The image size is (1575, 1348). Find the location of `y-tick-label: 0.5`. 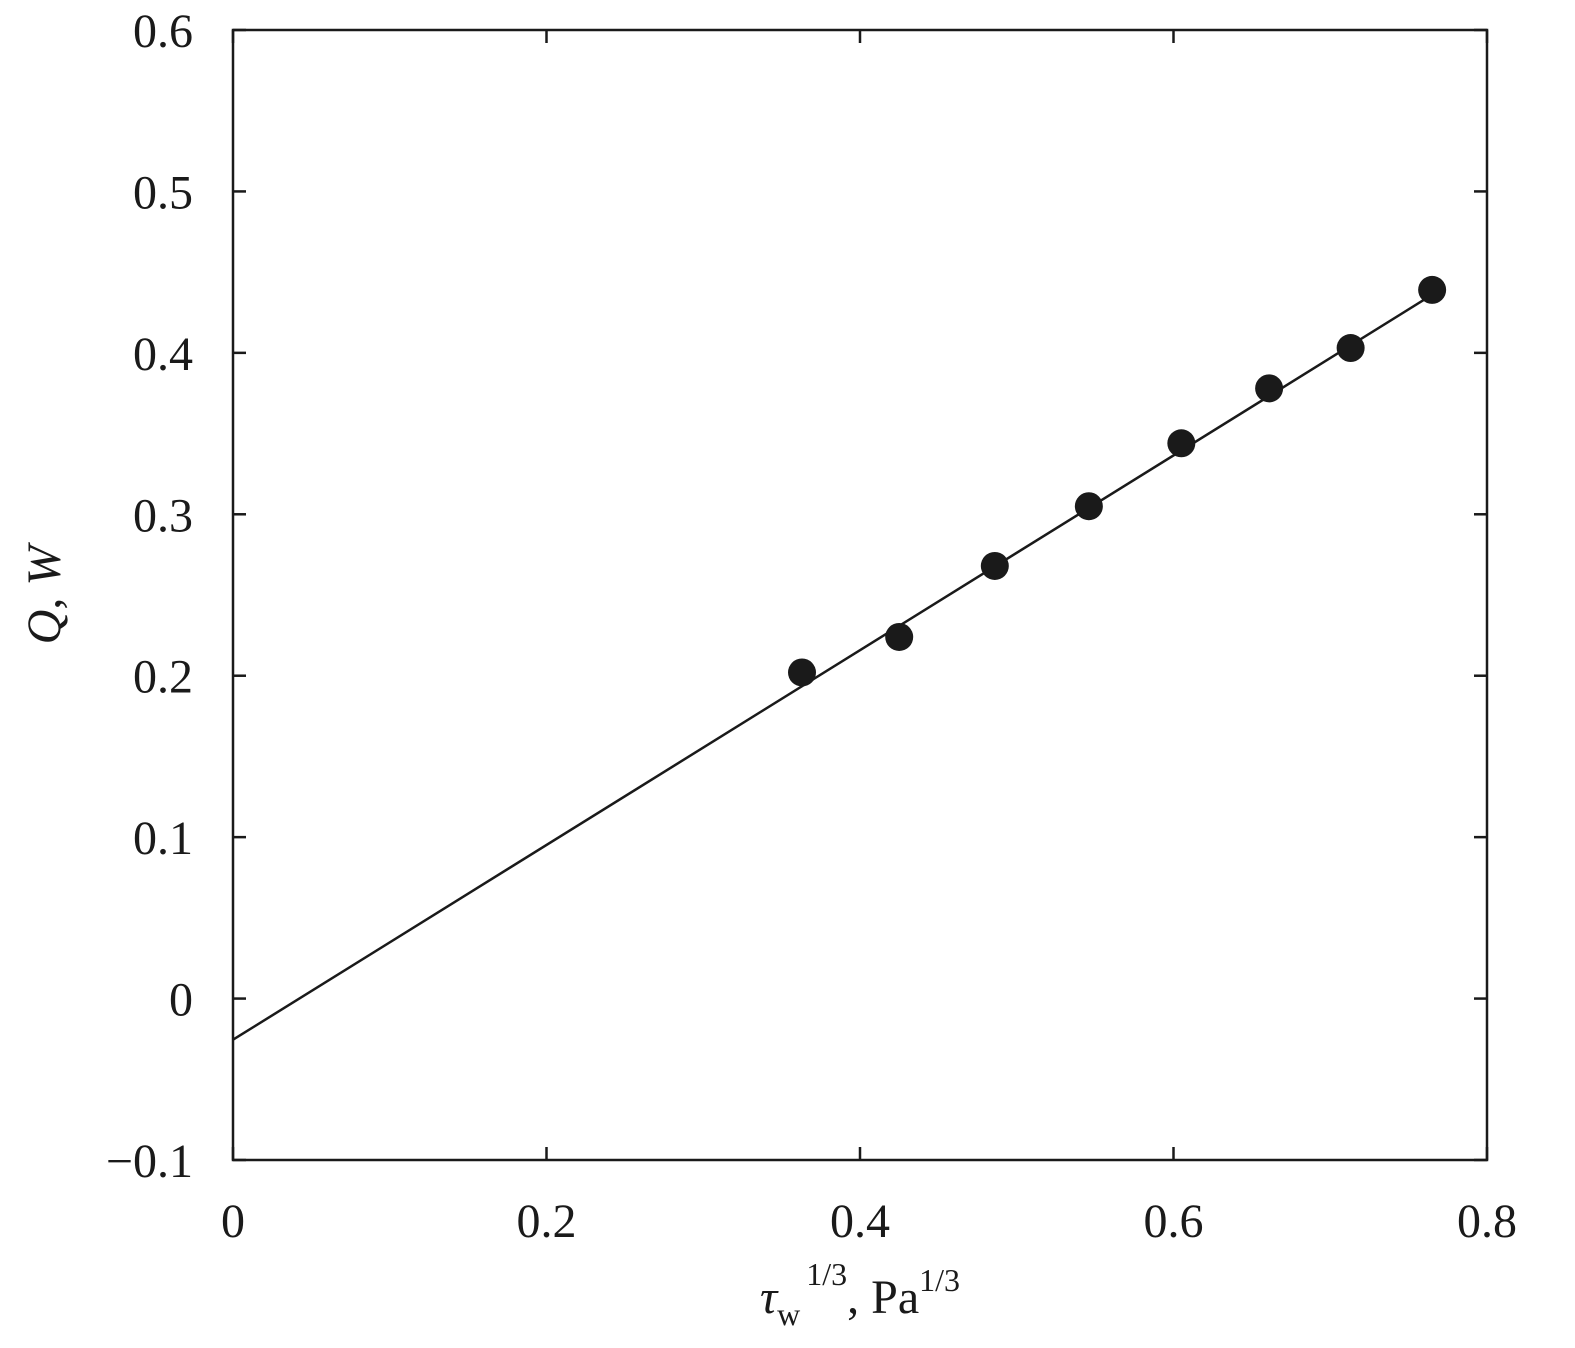

y-tick-label: 0.5 is located at coordinates (163, 192).